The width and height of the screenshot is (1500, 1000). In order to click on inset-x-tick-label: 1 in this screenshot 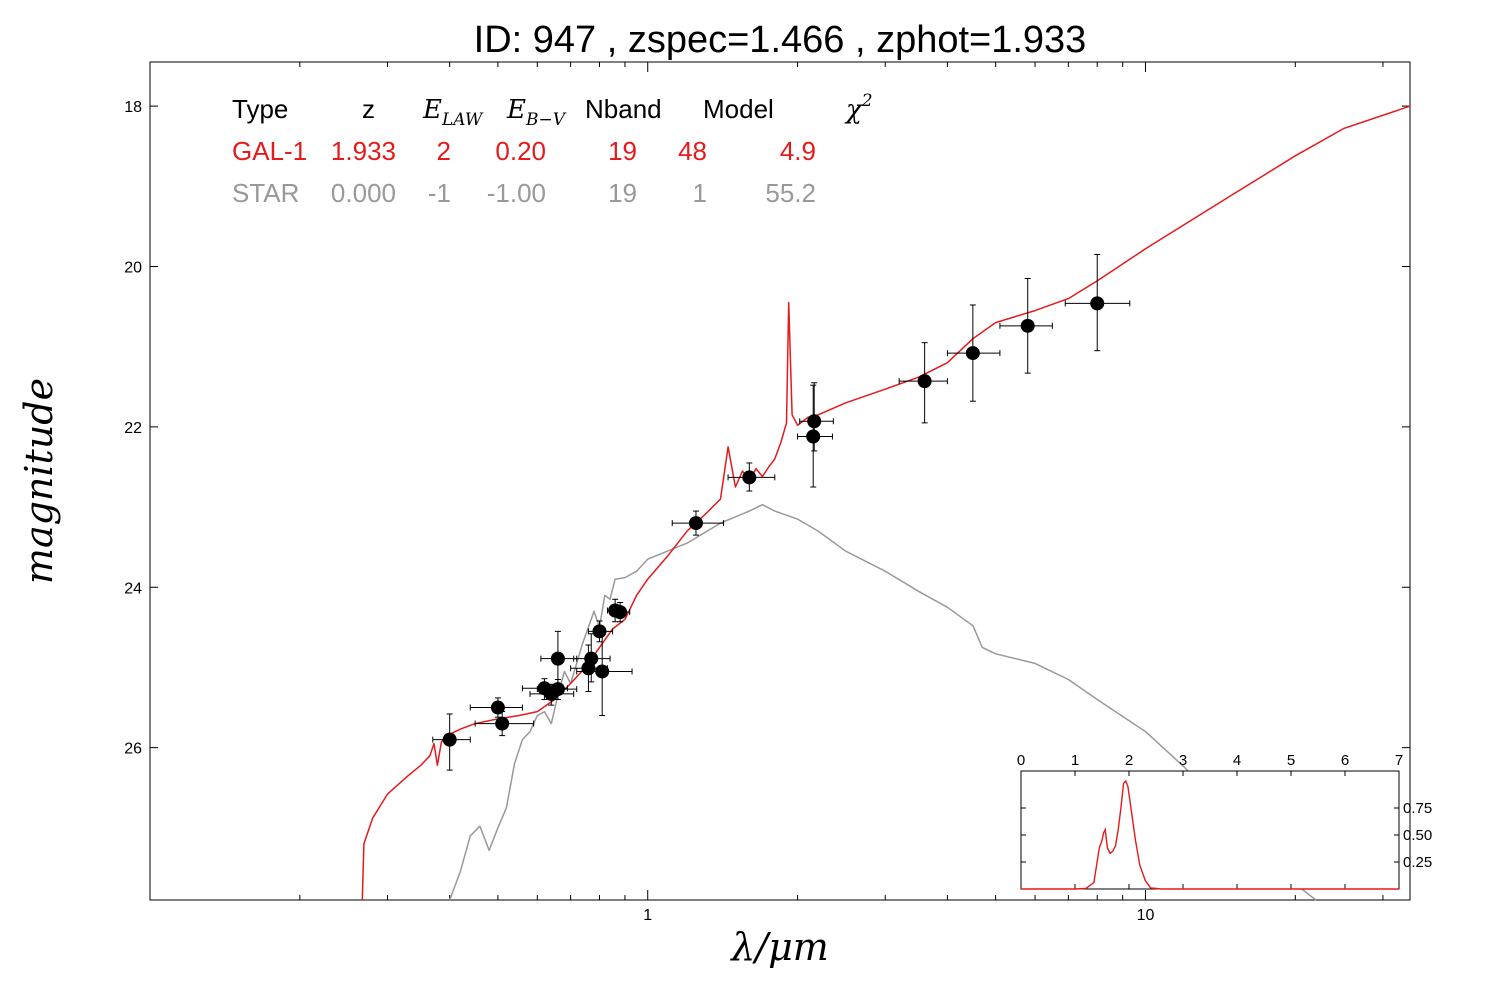, I will do `click(1075, 760)`.